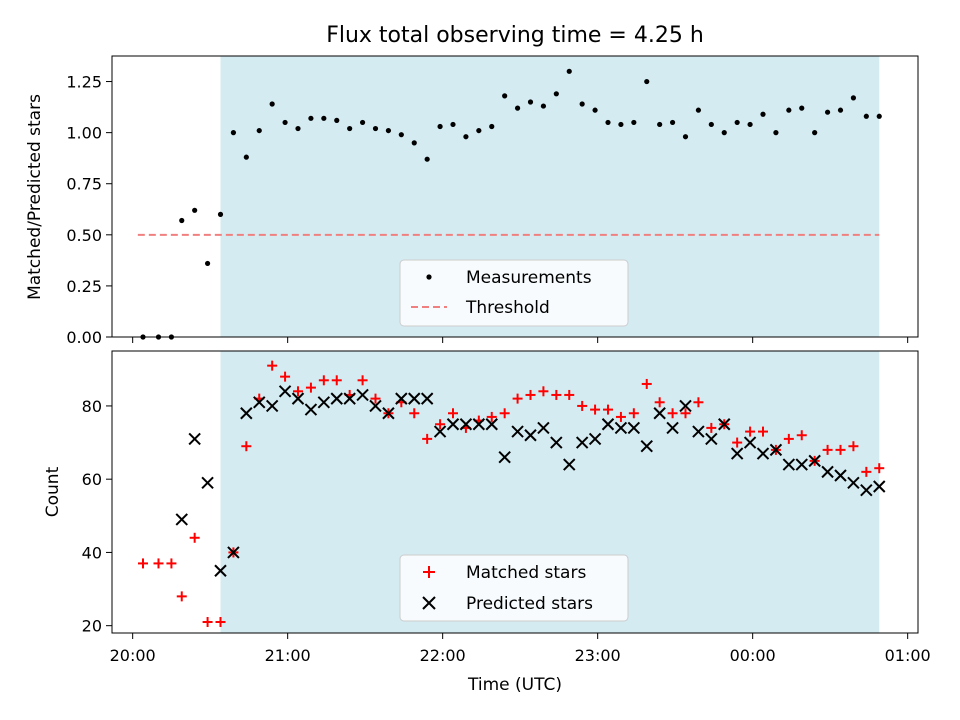 This screenshot has width=960, height=720. I want to click on x-axis-label: Time (UTC), so click(514, 685).